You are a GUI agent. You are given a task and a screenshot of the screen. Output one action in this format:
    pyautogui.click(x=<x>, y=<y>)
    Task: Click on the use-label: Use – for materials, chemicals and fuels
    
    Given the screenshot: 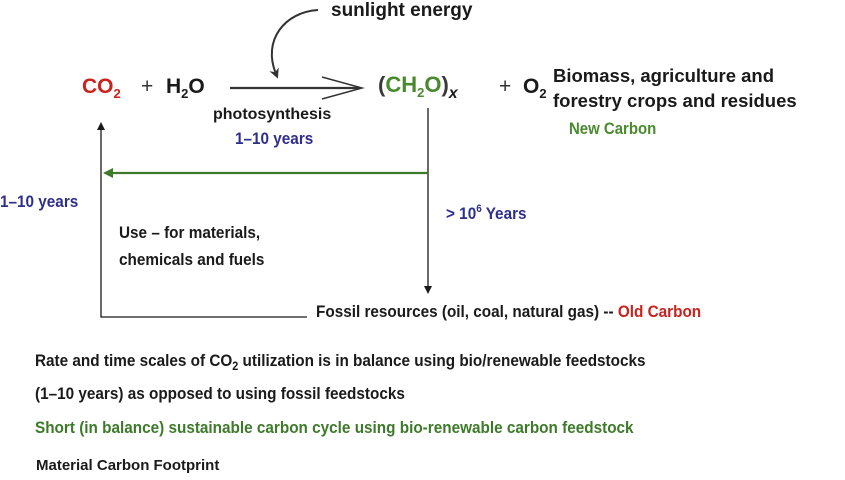 What is the action you would take?
    pyautogui.click(x=192, y=246)
    